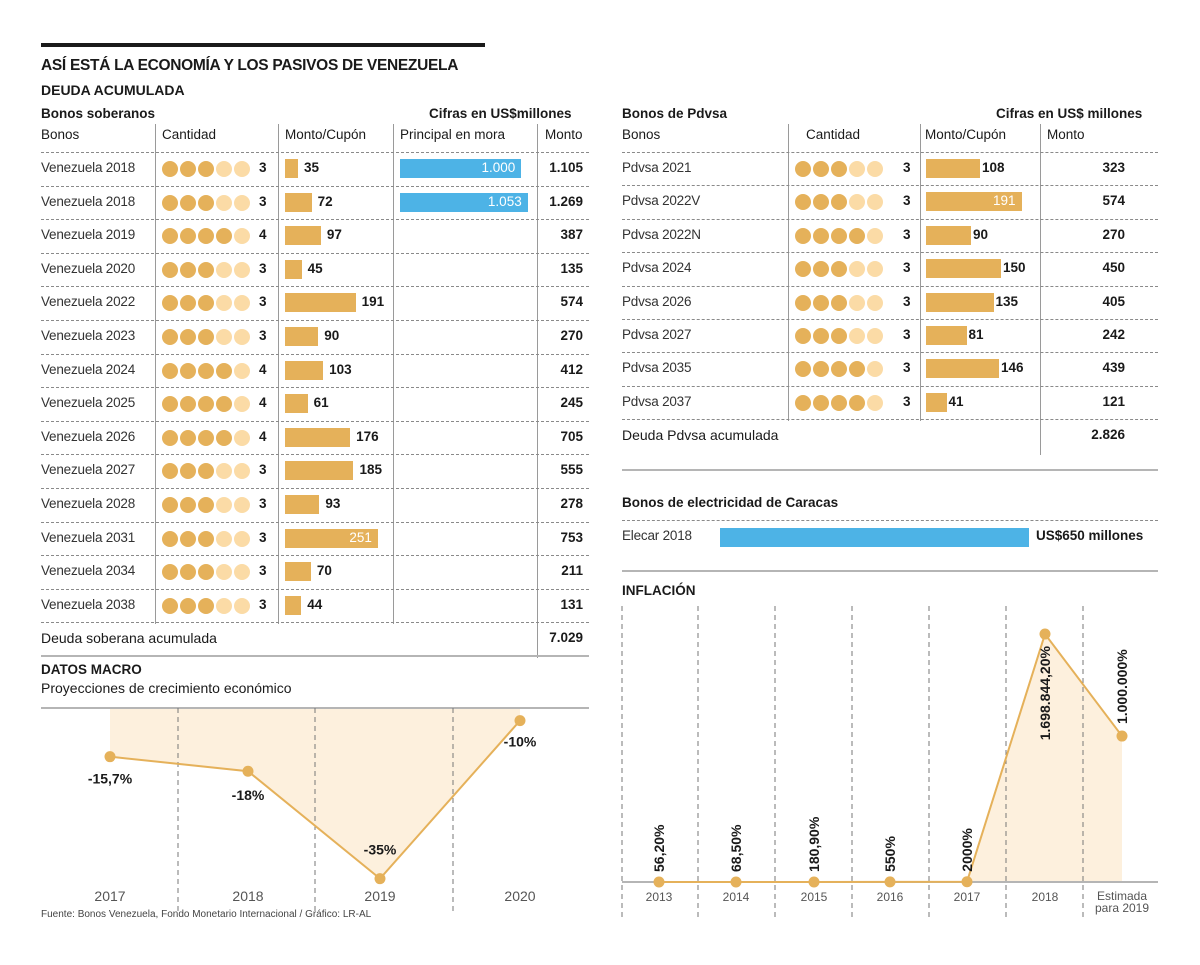 This screenshot has width=1200, height=965. Describe the element at coordinates (1090, 535) in the screenshot. I see `elecar-value: US$650 millones` at that location.